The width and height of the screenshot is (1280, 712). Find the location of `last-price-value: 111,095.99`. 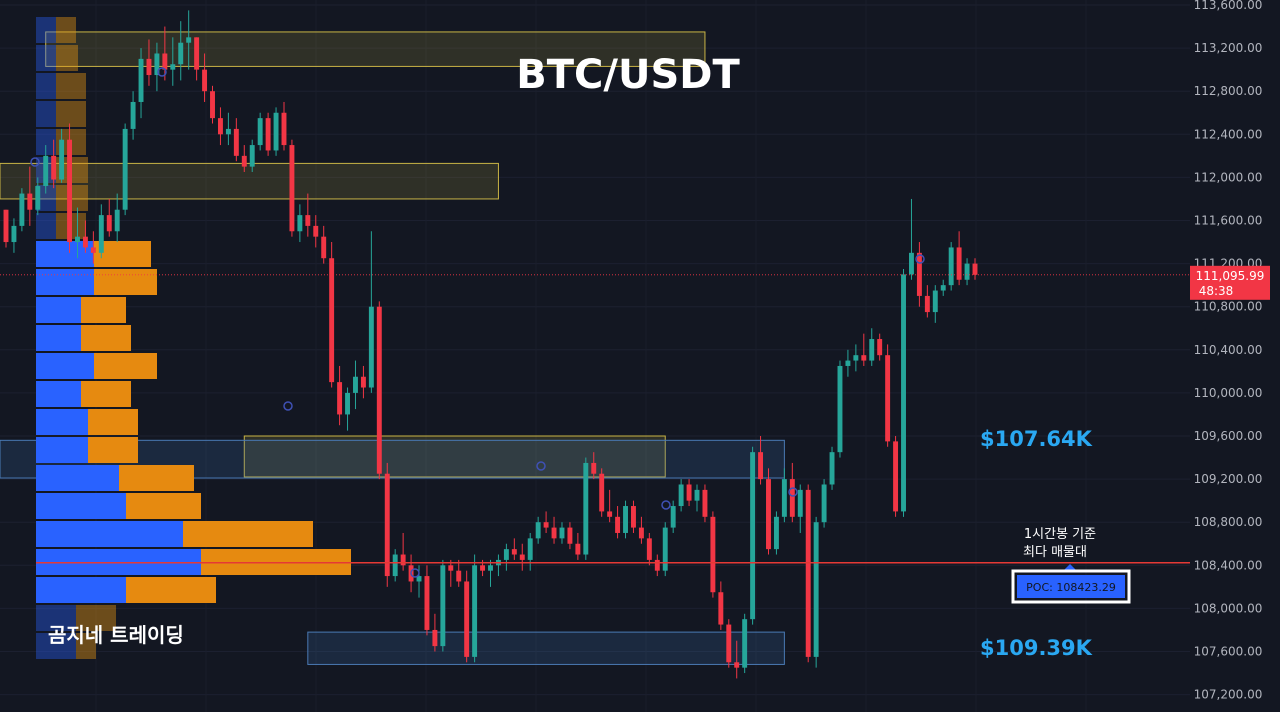

last-price-value: 111,095.99 is located at coordinates (1230, 276).